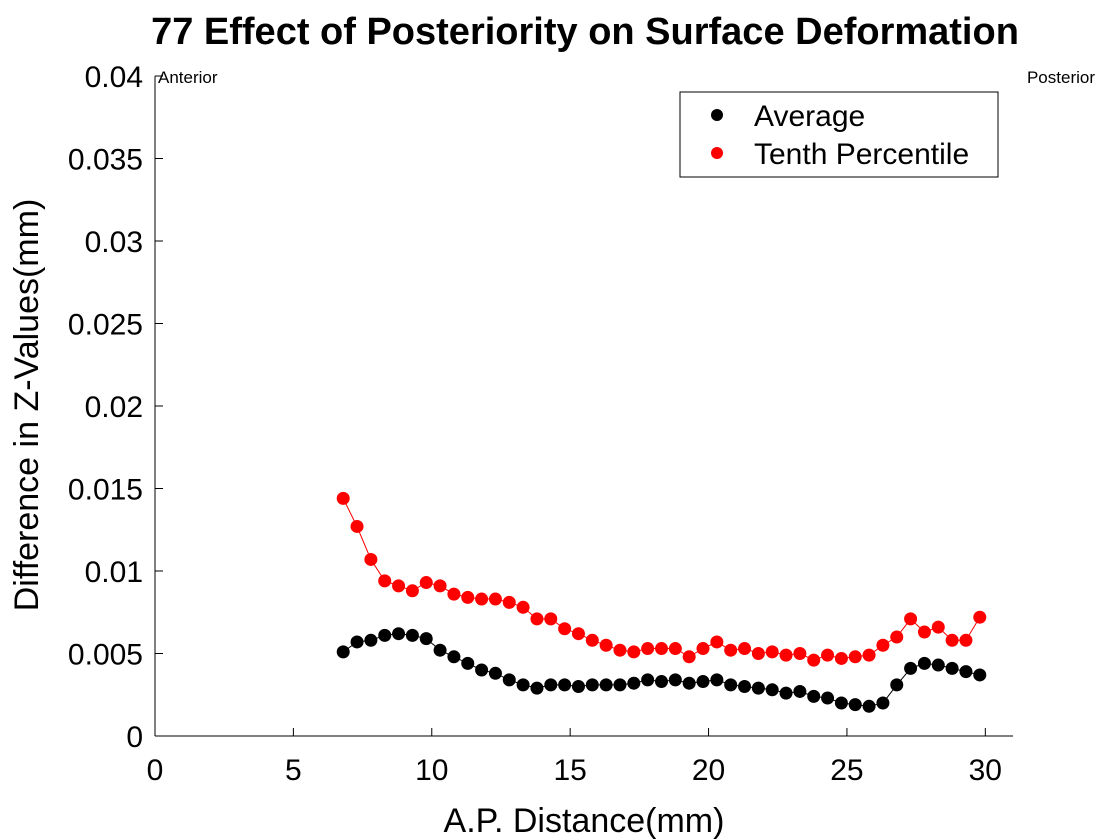  Describe the element at coordinates (105, 160) in the screenshot. I see `y-tick-label: 0.035` at that location.